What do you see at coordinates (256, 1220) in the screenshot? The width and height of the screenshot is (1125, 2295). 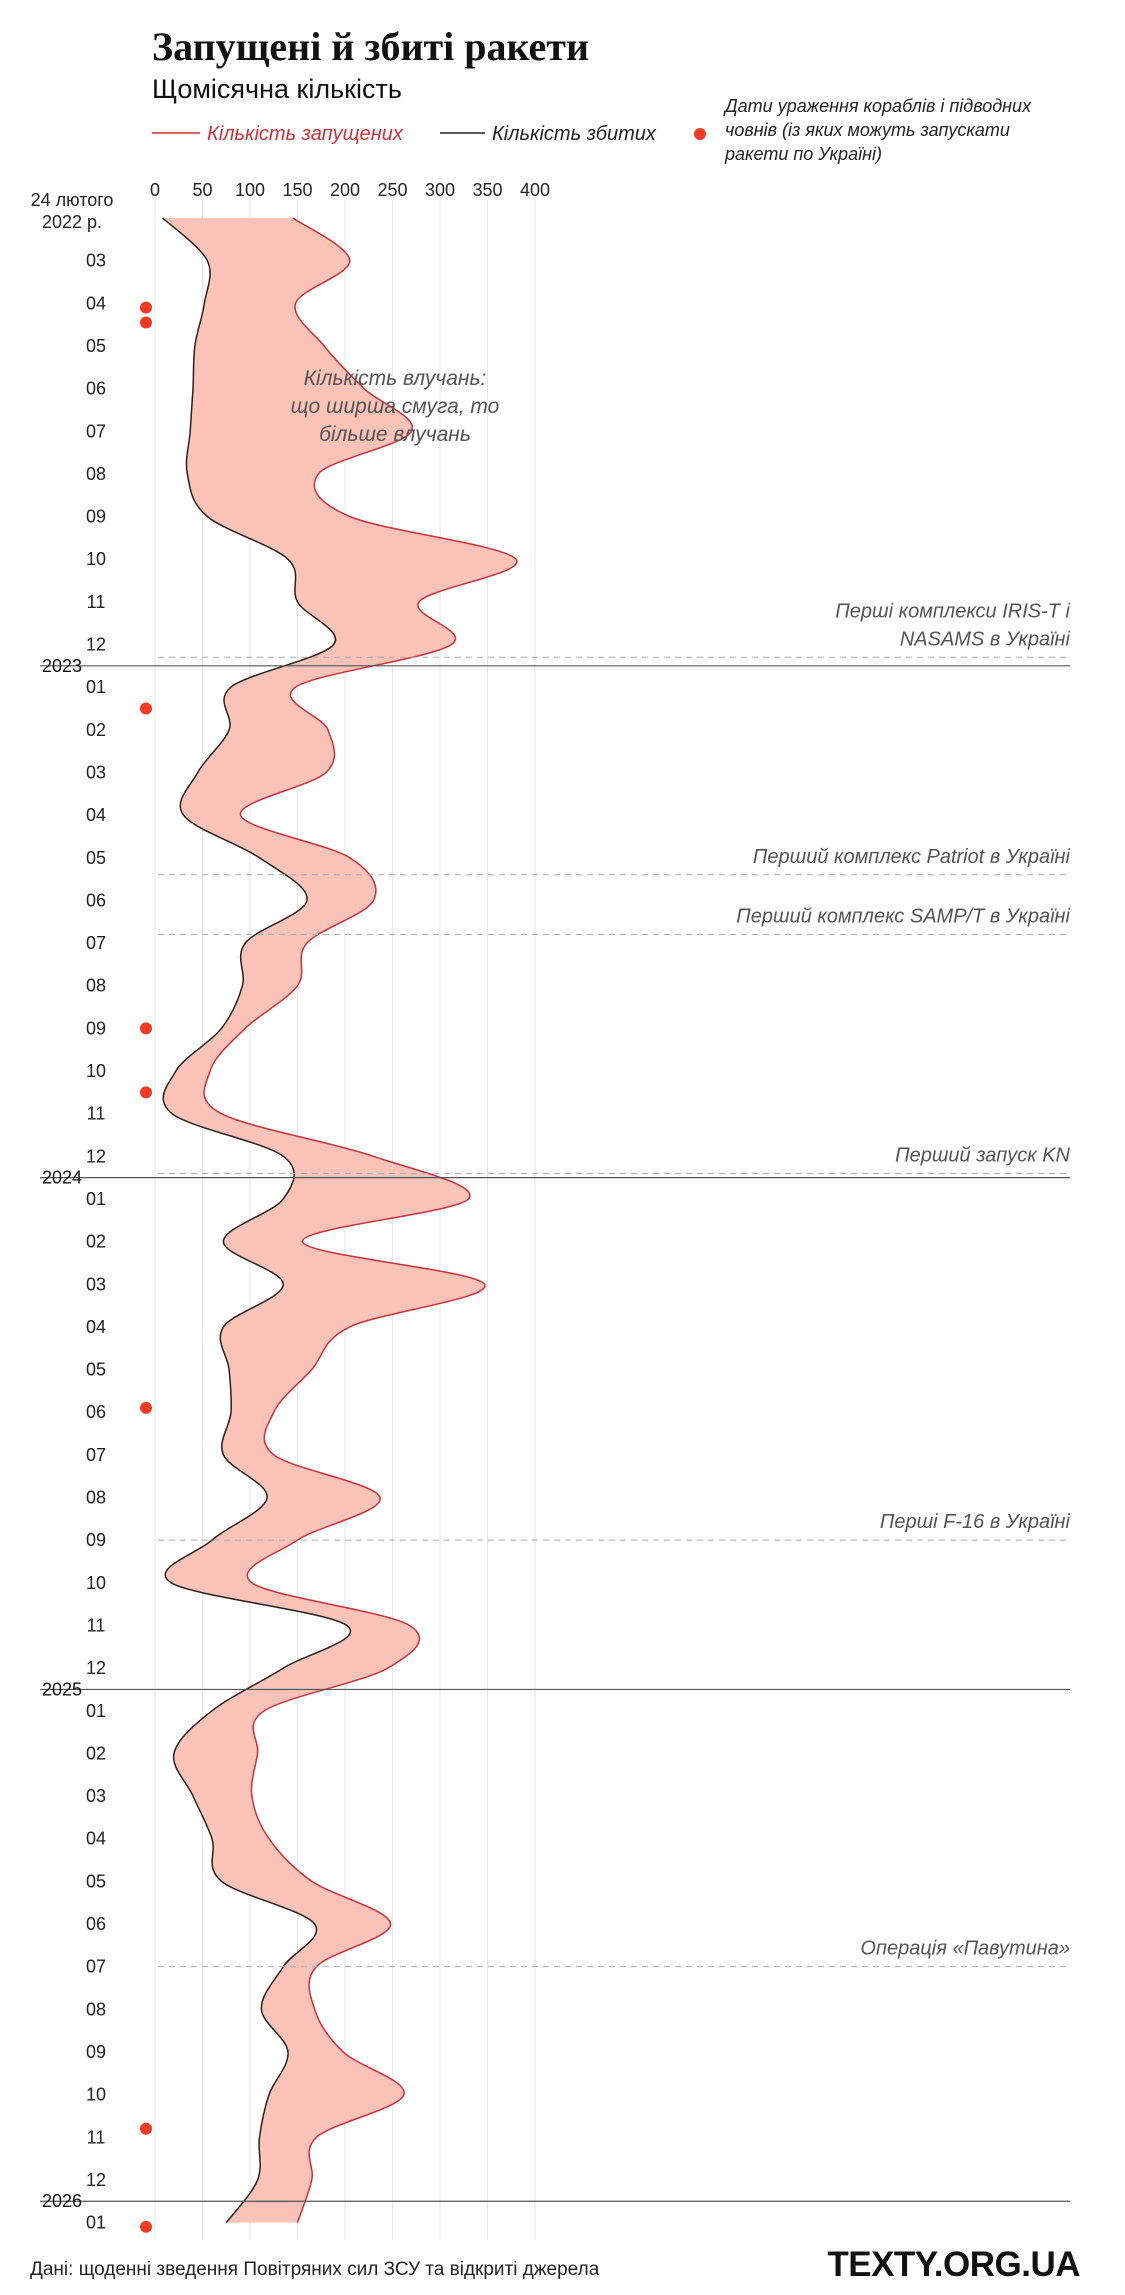 I see `shot-down-line` at bounding box center [256, 1220].